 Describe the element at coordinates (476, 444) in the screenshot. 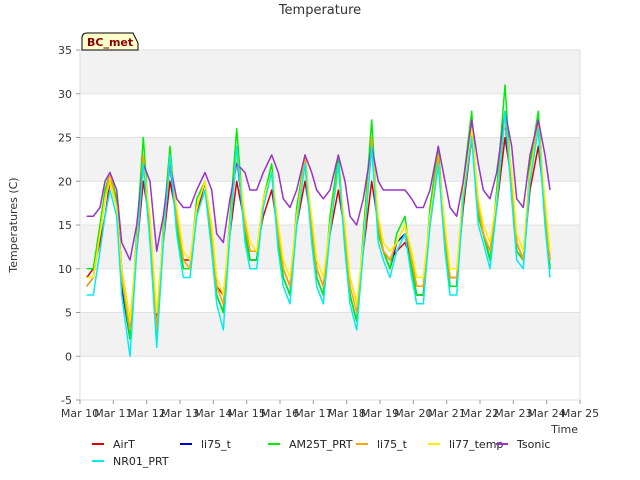

I see `legend-label: li77_temp` at that location.